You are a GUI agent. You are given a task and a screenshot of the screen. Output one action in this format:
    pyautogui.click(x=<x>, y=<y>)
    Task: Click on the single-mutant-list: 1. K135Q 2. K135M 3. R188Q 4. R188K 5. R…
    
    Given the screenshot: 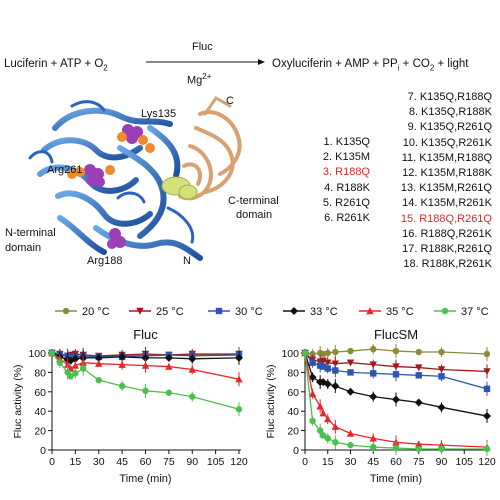 What is the action you would take?
    pyautogui.click(x=329, y=180)
    